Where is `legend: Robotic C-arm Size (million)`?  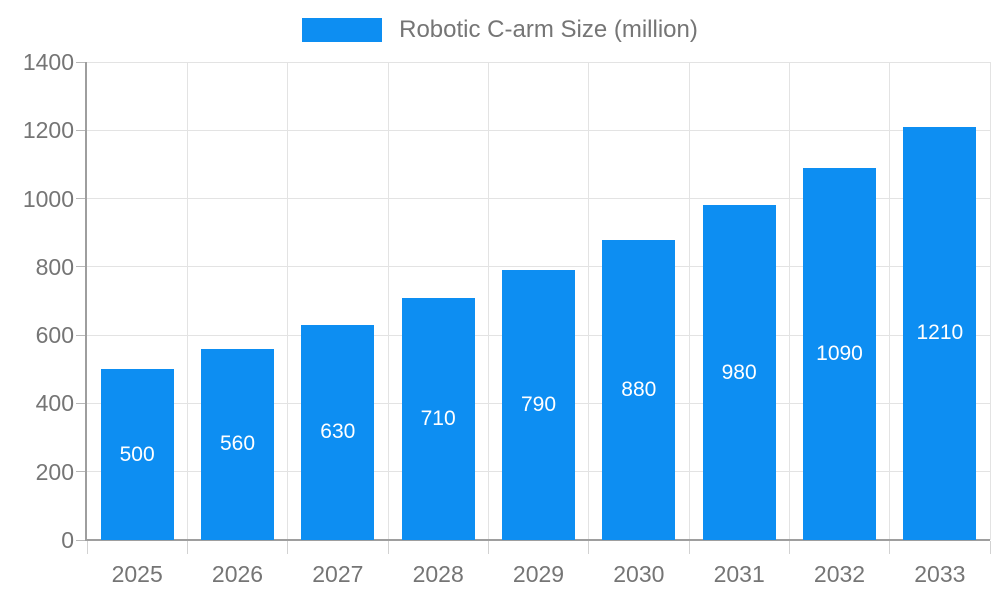
legend: Robotic C-arm Size (million) is located at coordinates (500, 30).